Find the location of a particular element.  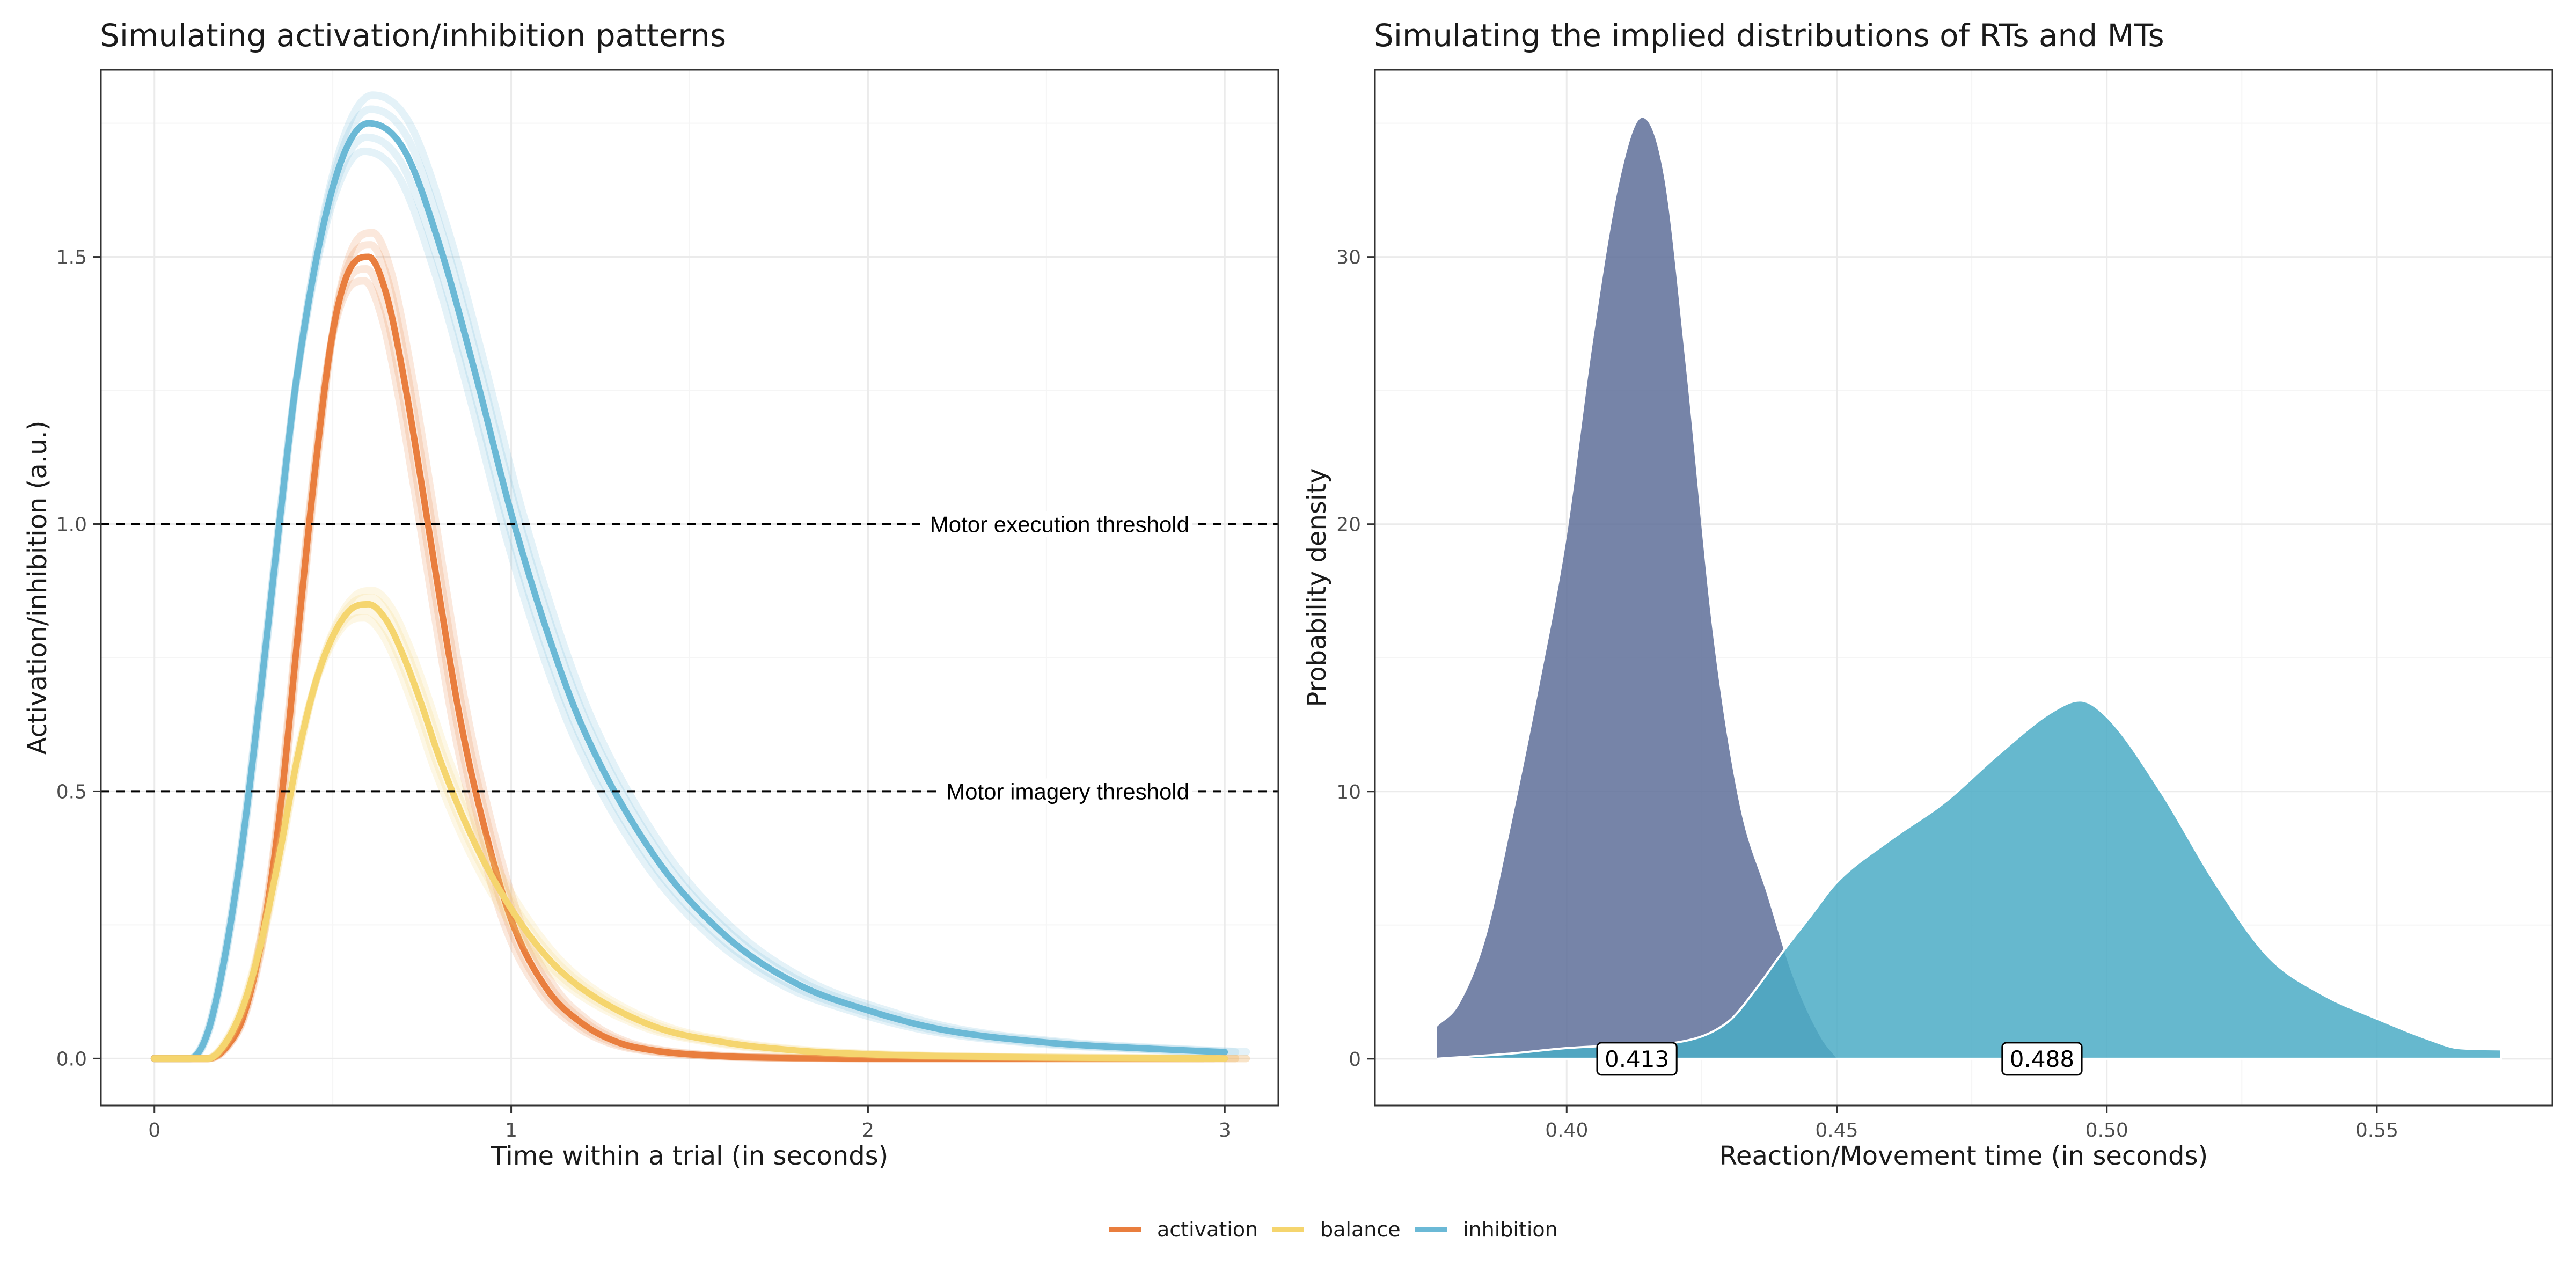

right-x-tick-label: 0.45 is located at coordinates (1836, 1130).